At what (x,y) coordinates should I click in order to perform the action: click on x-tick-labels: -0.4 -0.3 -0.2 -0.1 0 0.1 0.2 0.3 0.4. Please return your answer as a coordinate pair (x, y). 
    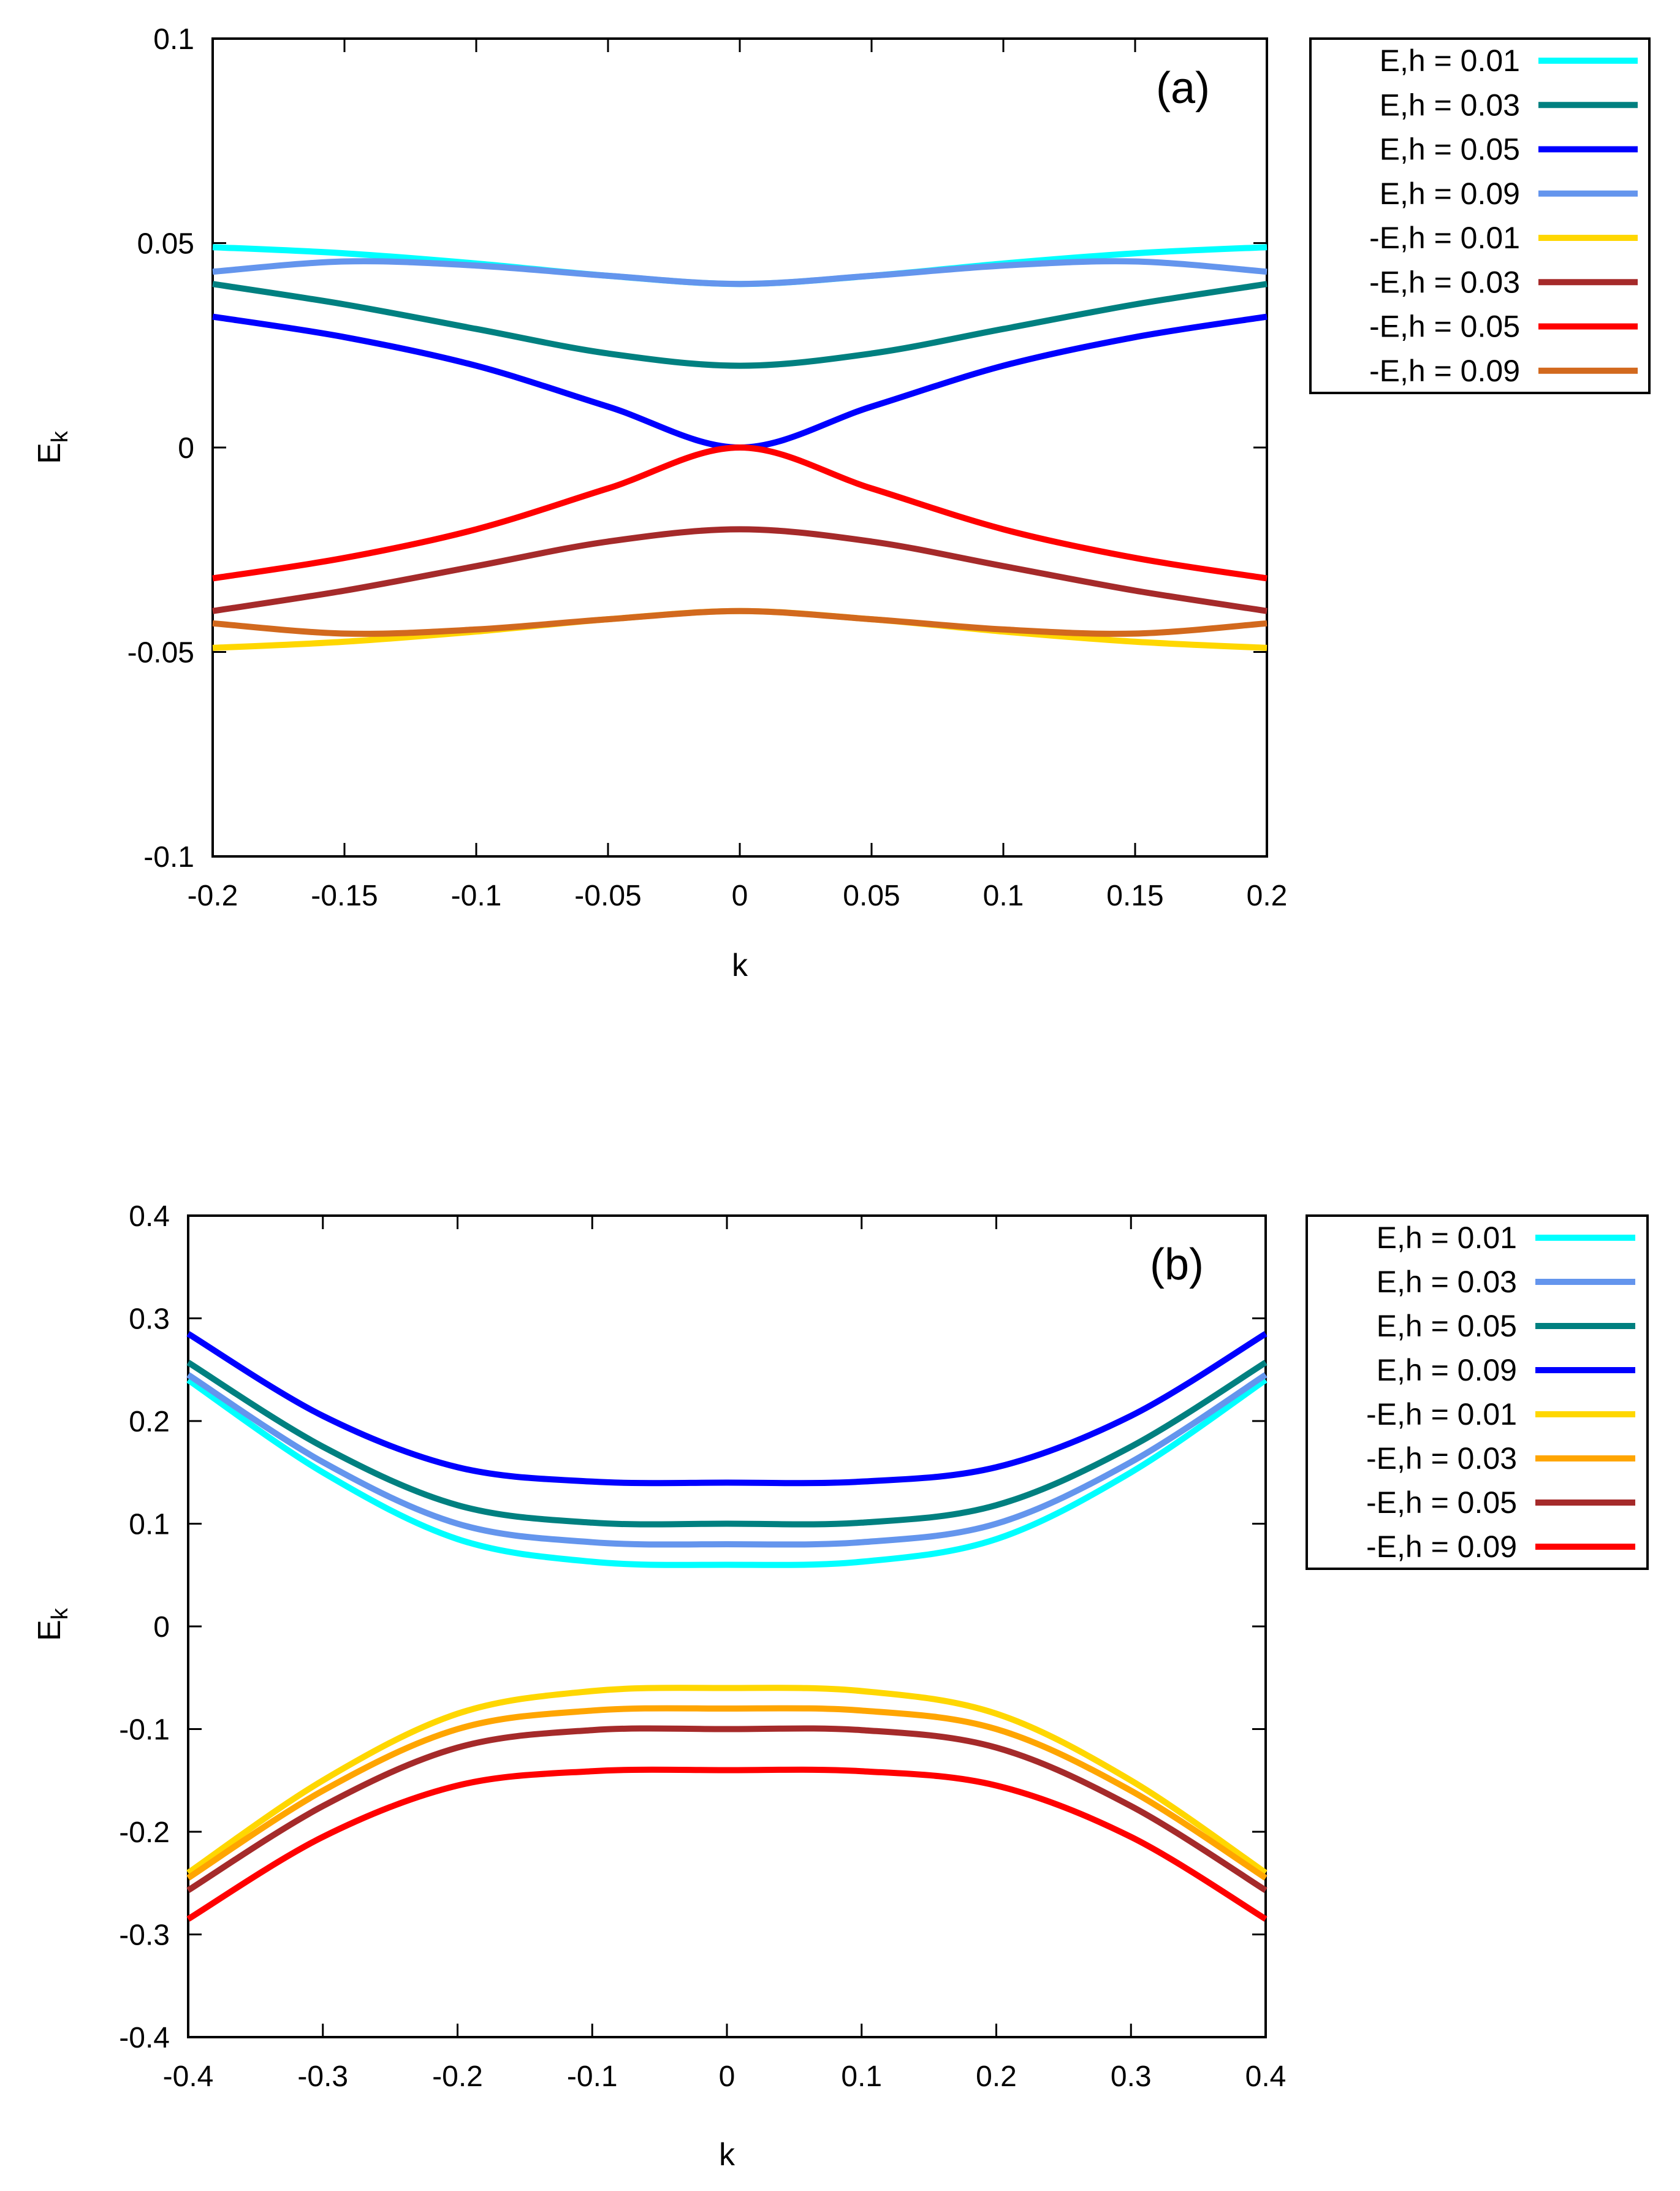
    Looking at the image, I should click on (725, 2076).